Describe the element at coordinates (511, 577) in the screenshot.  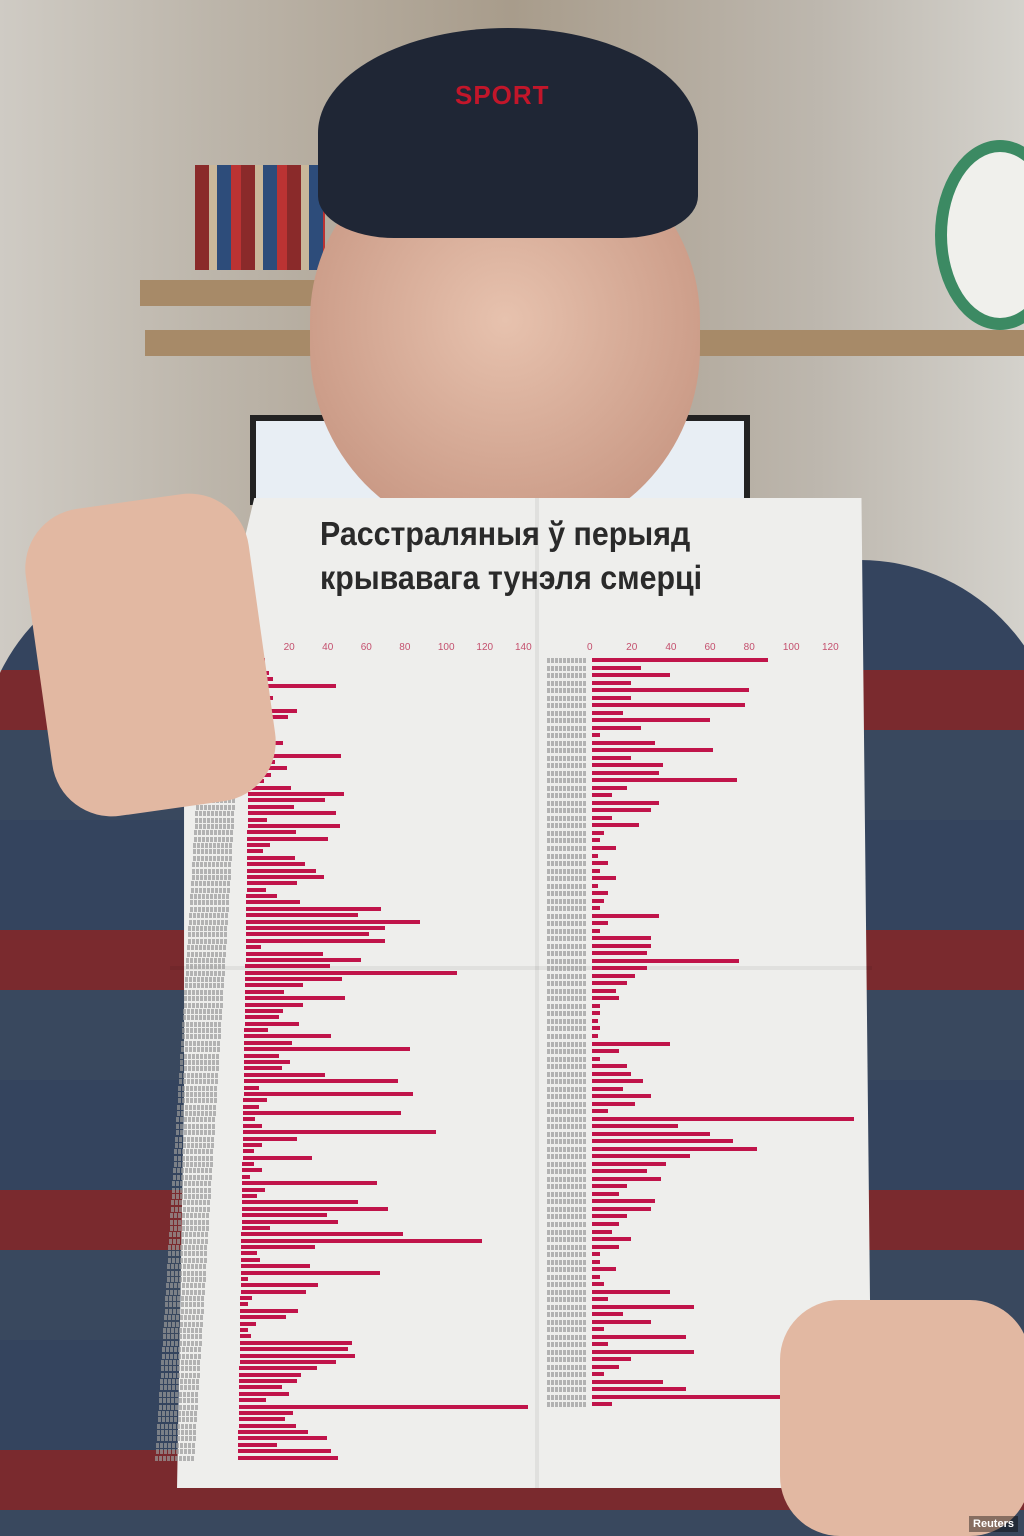
I see `title-line: крывавага тунэля смерці` at that location.